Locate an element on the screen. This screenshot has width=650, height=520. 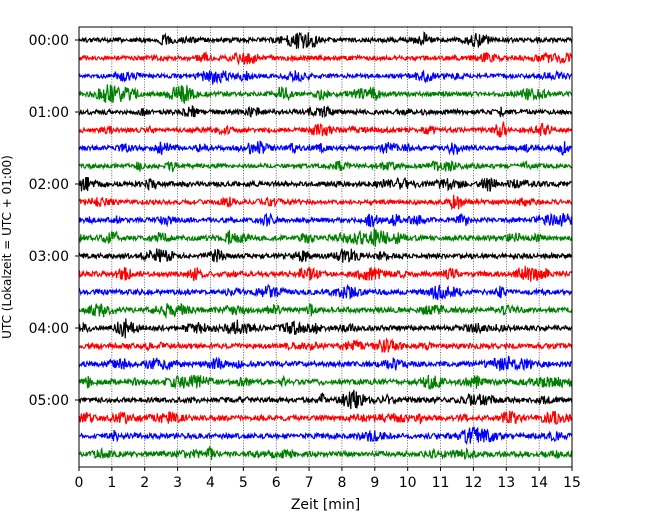
x-tick-label: 5 is located at coordinates (243, 483).